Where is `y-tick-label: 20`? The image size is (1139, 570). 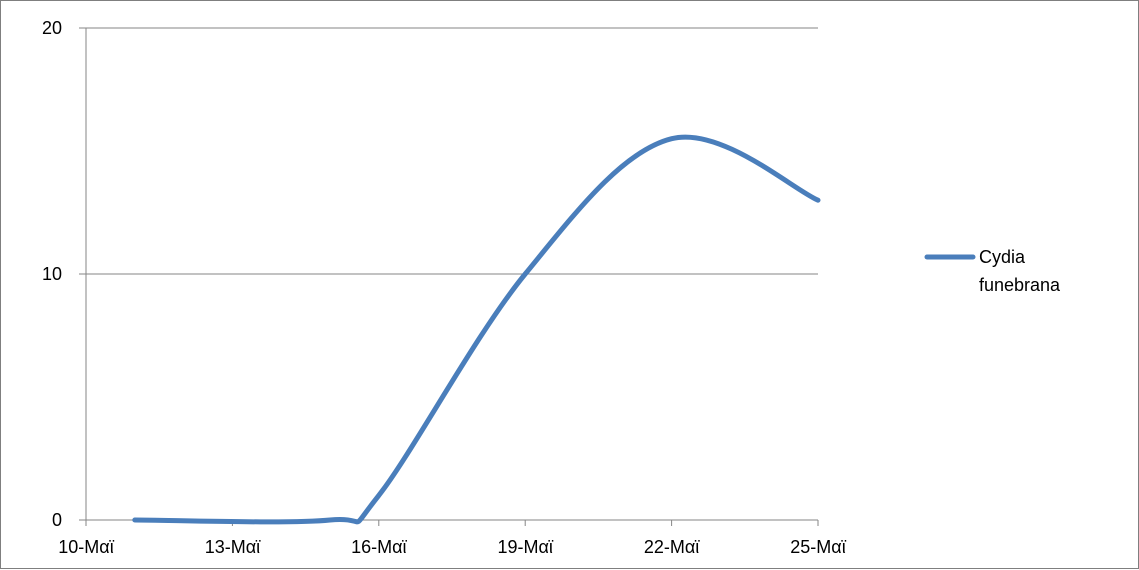 y-tick-label: 20 is located at coordinates (52, 28).